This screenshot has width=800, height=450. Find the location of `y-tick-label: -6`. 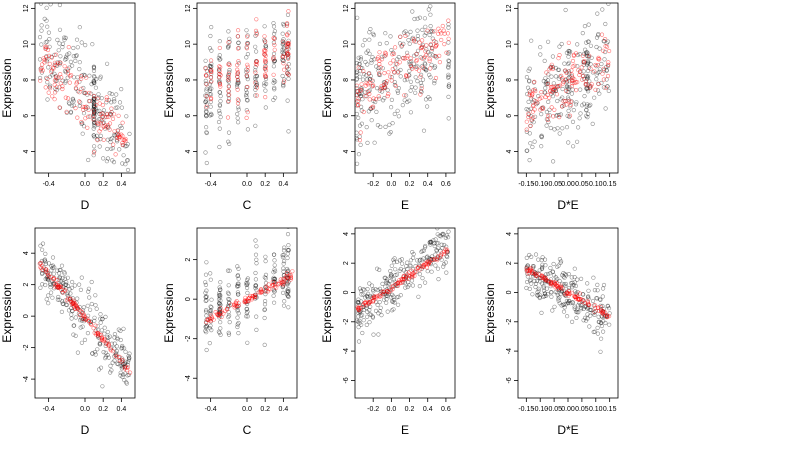

y-tick-label: -6 is located at coordinates (346, 380).